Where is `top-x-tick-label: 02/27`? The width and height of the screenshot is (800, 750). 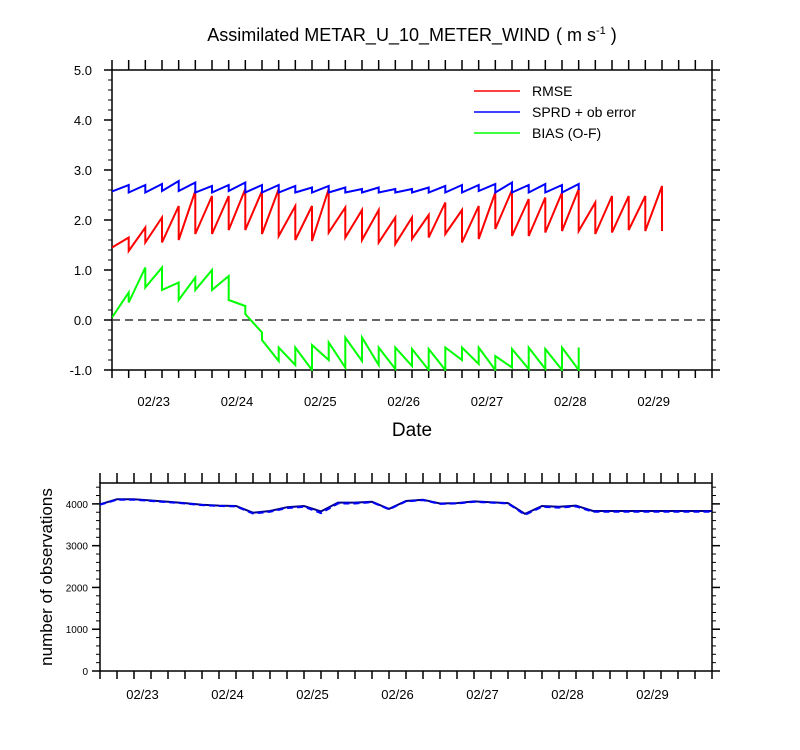
top-x-tick-label: 02/27 is located at coordinates (487, 401).